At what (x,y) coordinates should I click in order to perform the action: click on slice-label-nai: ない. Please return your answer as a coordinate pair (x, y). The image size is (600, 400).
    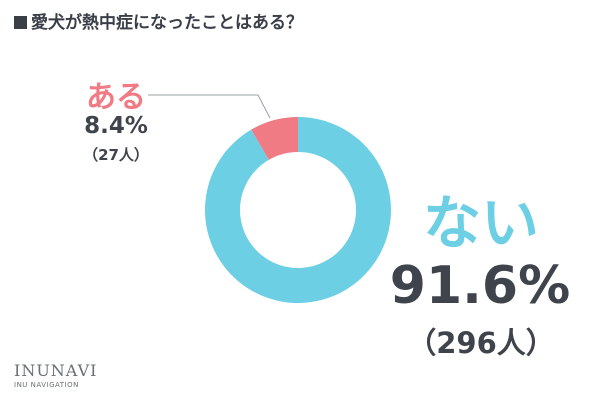
    Looking at the image, I should click on (480, 223).